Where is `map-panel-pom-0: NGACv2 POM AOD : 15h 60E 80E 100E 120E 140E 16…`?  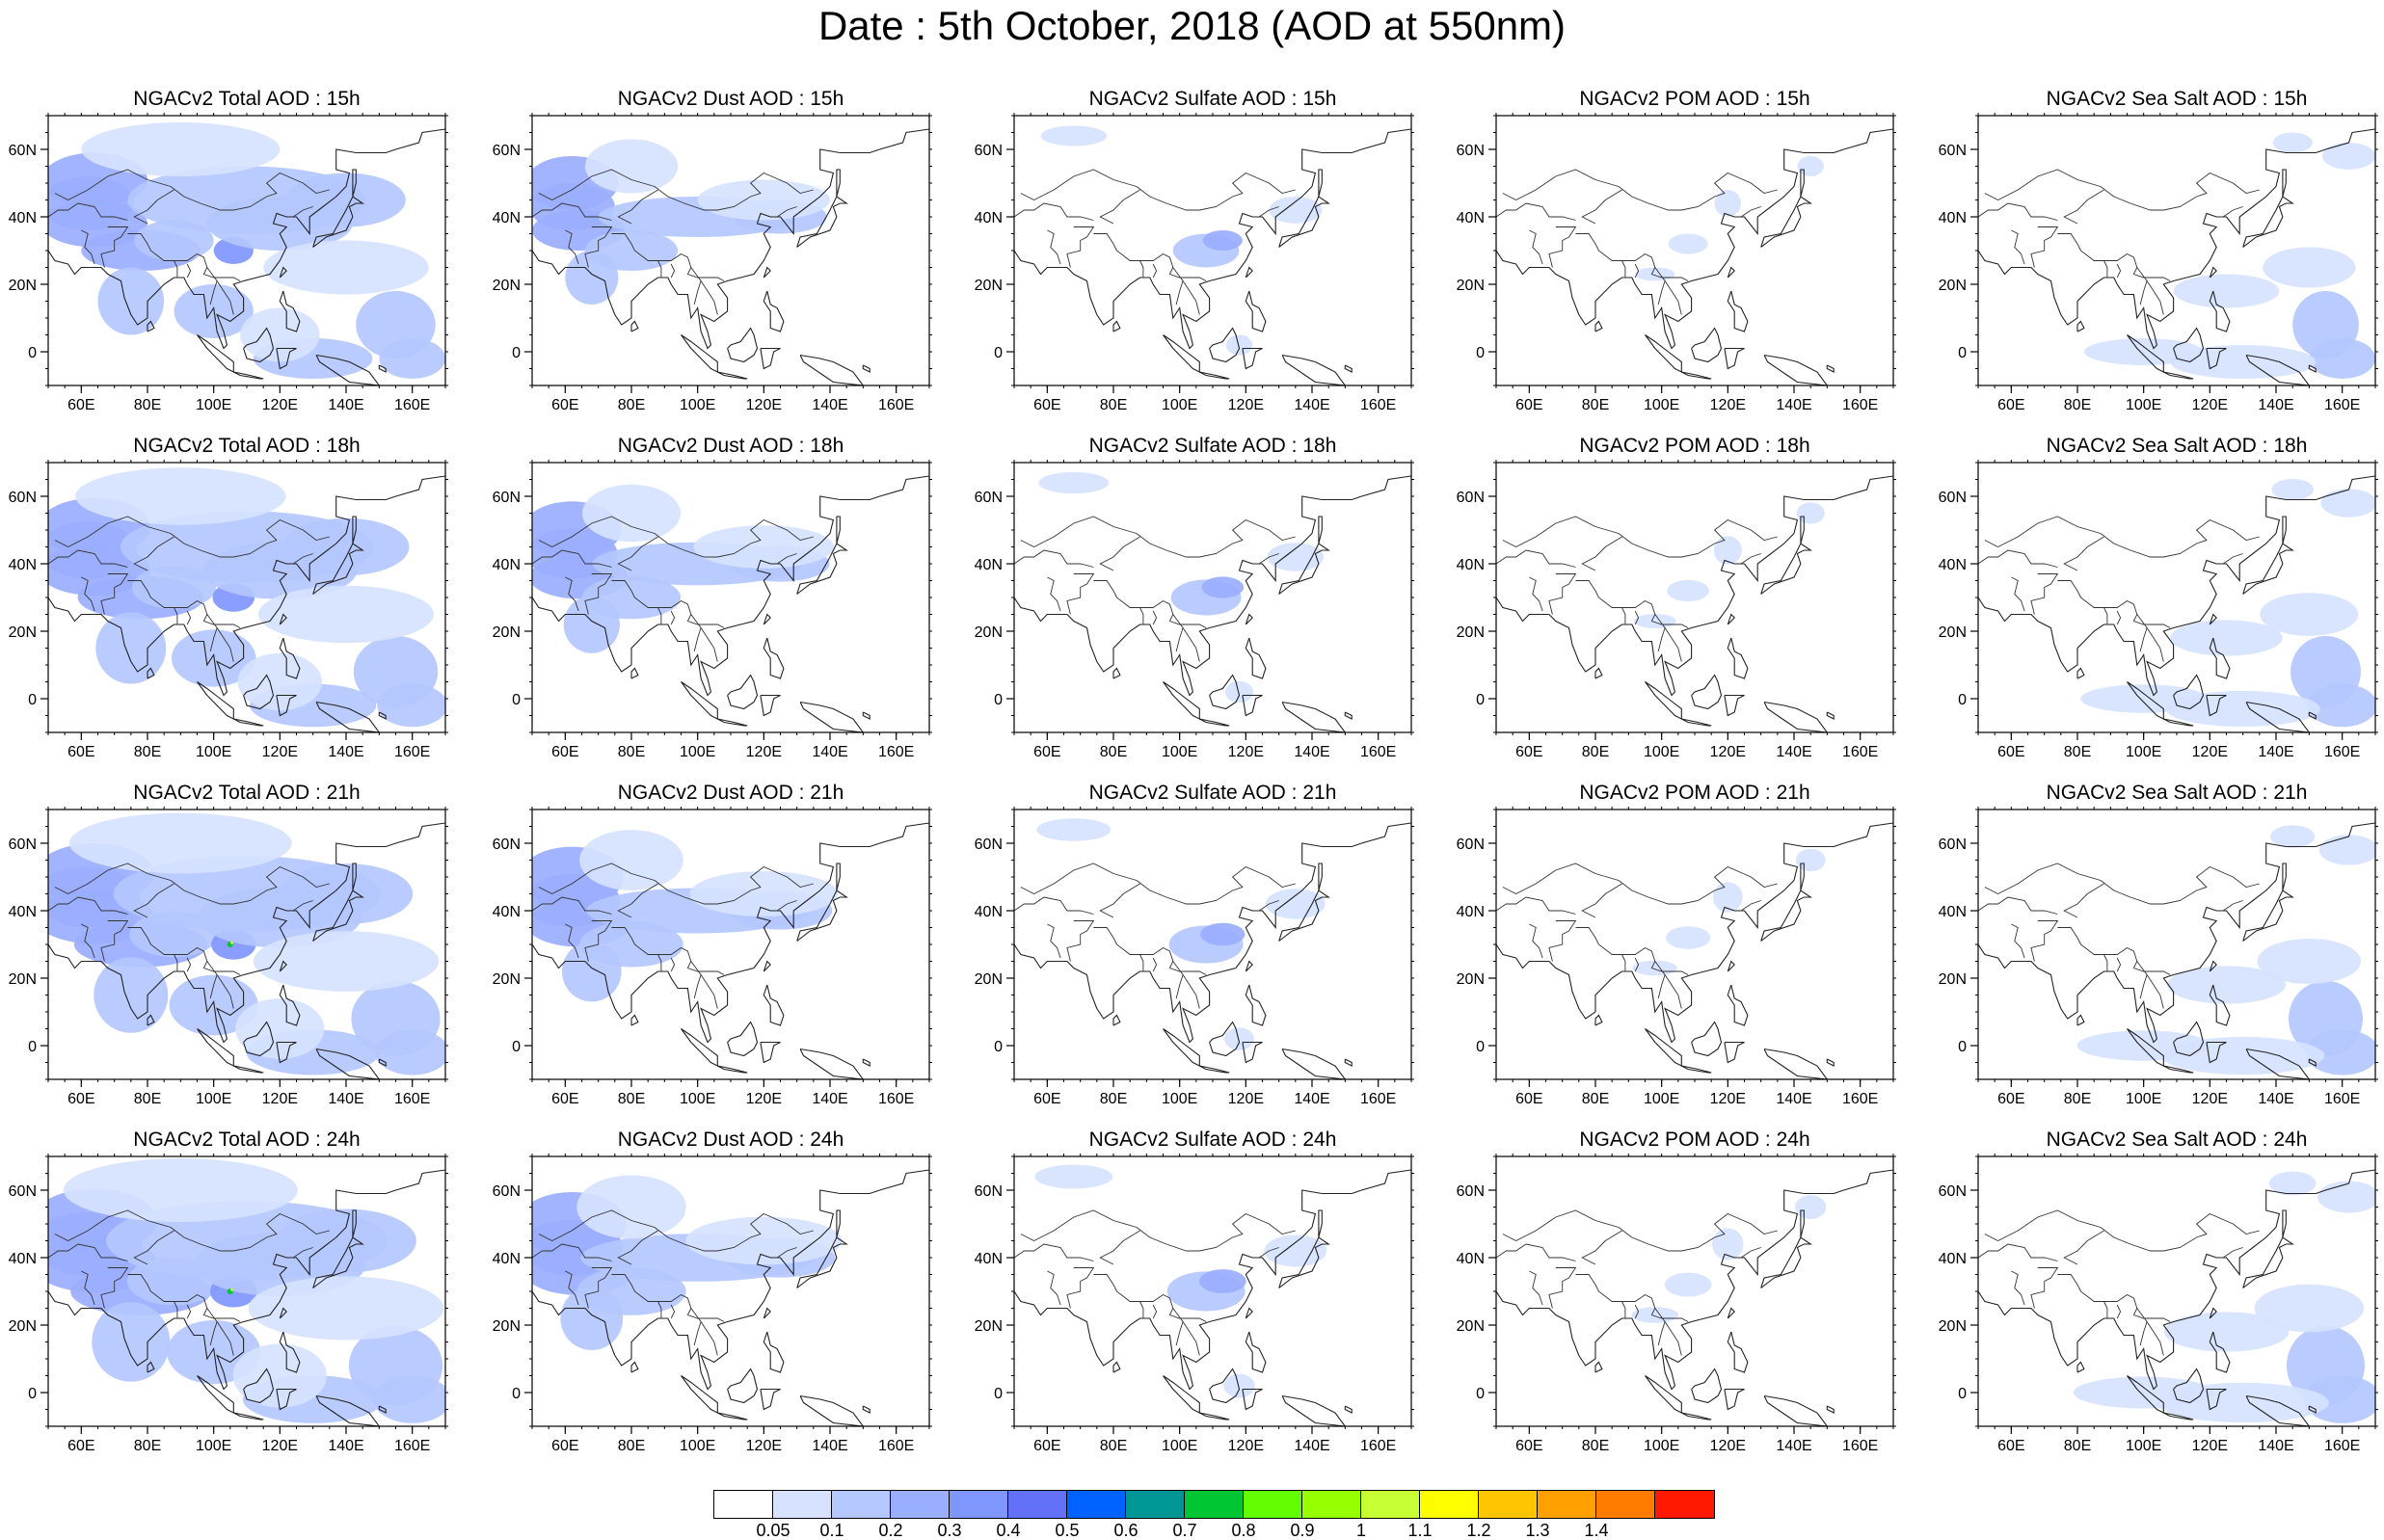
map-panel-pom-0: NGACv2 POM AOD : 15h 60E 80E 100E 120E 140E 16… is located at coordinates (1674, 250).